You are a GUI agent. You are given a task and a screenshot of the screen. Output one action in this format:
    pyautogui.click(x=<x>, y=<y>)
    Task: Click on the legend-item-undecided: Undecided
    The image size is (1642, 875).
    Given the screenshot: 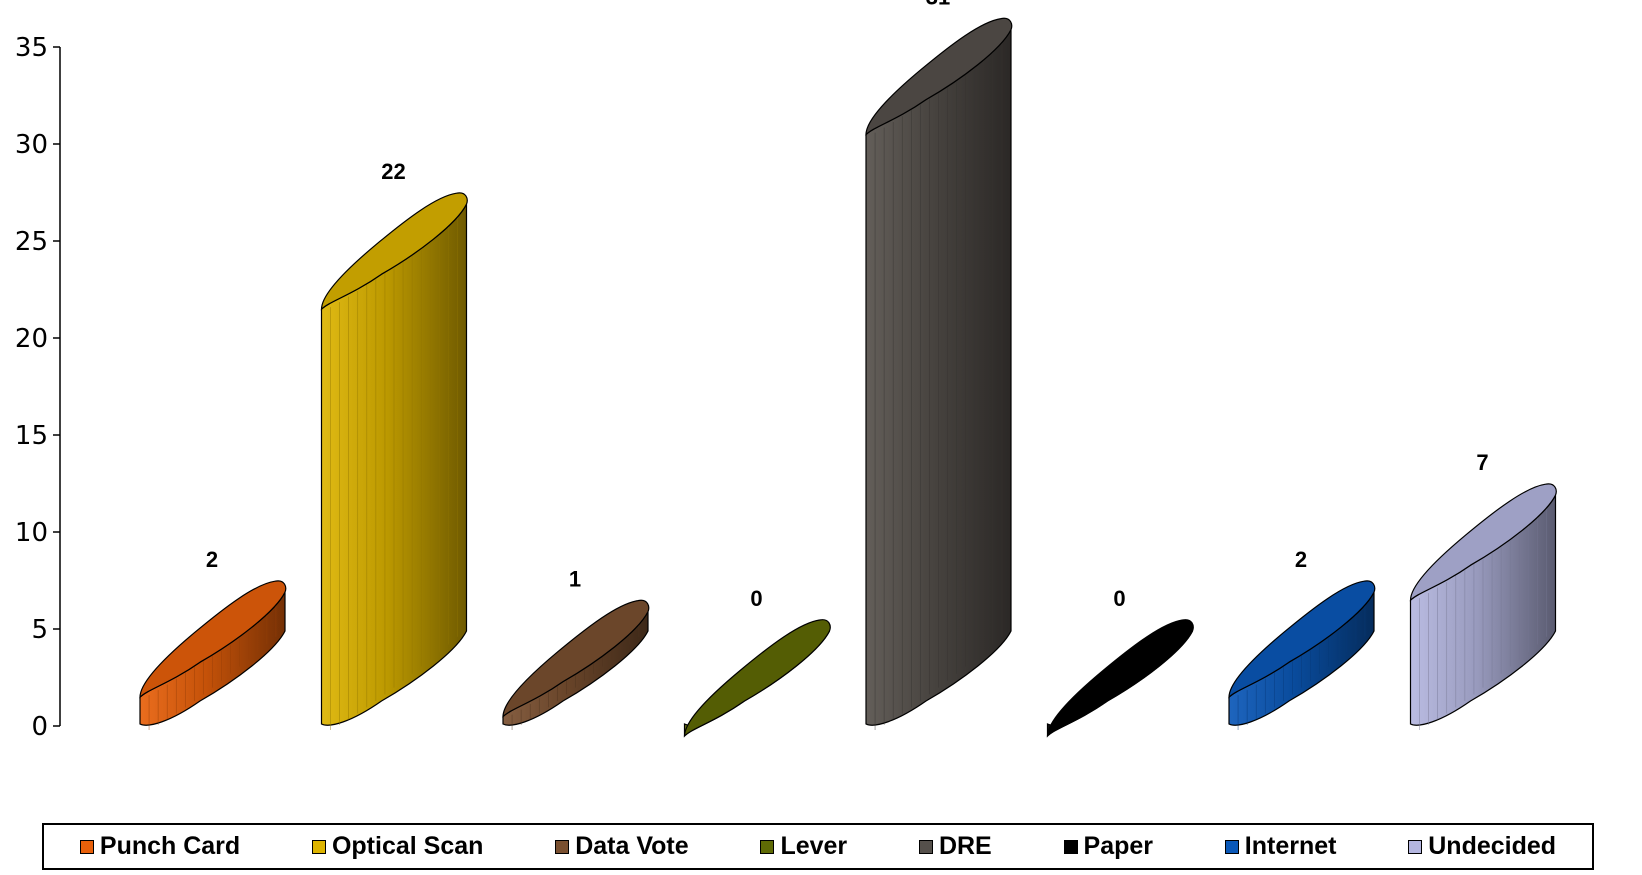 What is the action you would take?
    pyautogui.click(x=1482, y=846)
    